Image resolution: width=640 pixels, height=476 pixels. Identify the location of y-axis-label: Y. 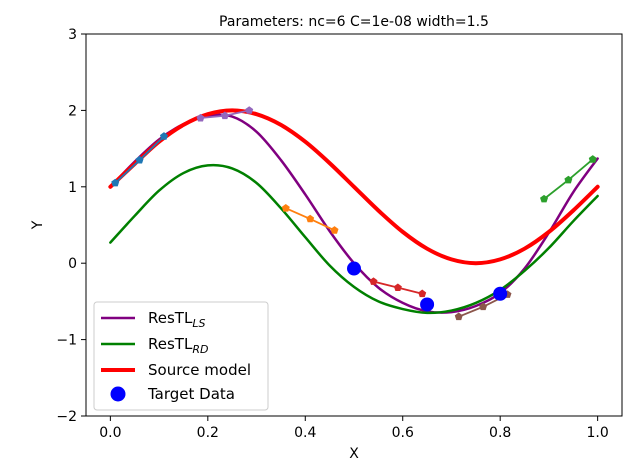
(38, 225).